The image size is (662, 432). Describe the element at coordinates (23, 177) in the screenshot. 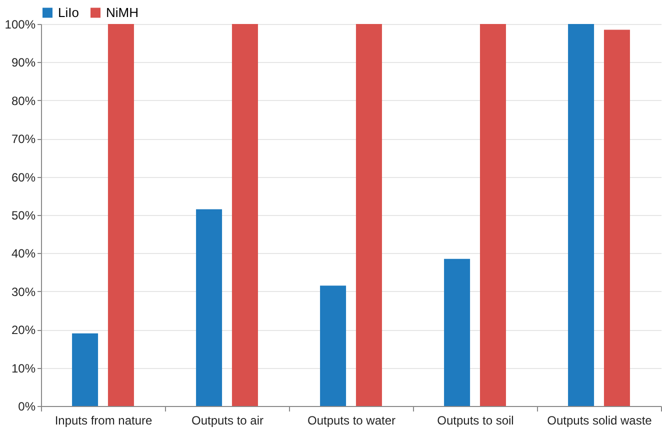

I see `y-tick-label: 60%` at that location.